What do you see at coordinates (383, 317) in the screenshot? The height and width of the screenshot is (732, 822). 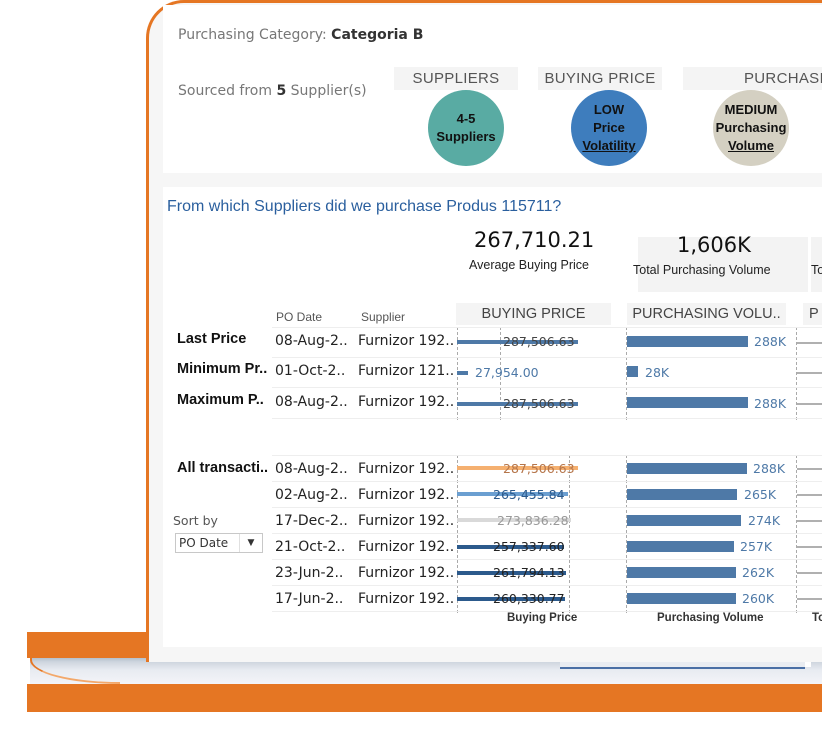 I see `col-supplier: Supplier` at bounding box center [383, 317].